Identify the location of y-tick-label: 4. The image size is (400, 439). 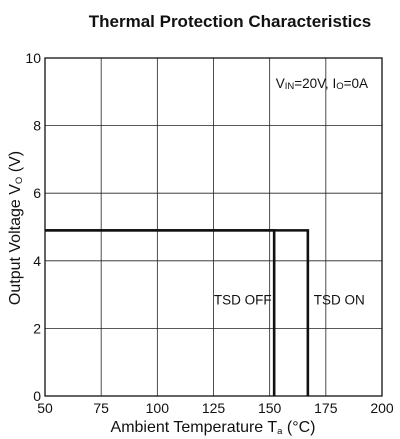
(37, 261).